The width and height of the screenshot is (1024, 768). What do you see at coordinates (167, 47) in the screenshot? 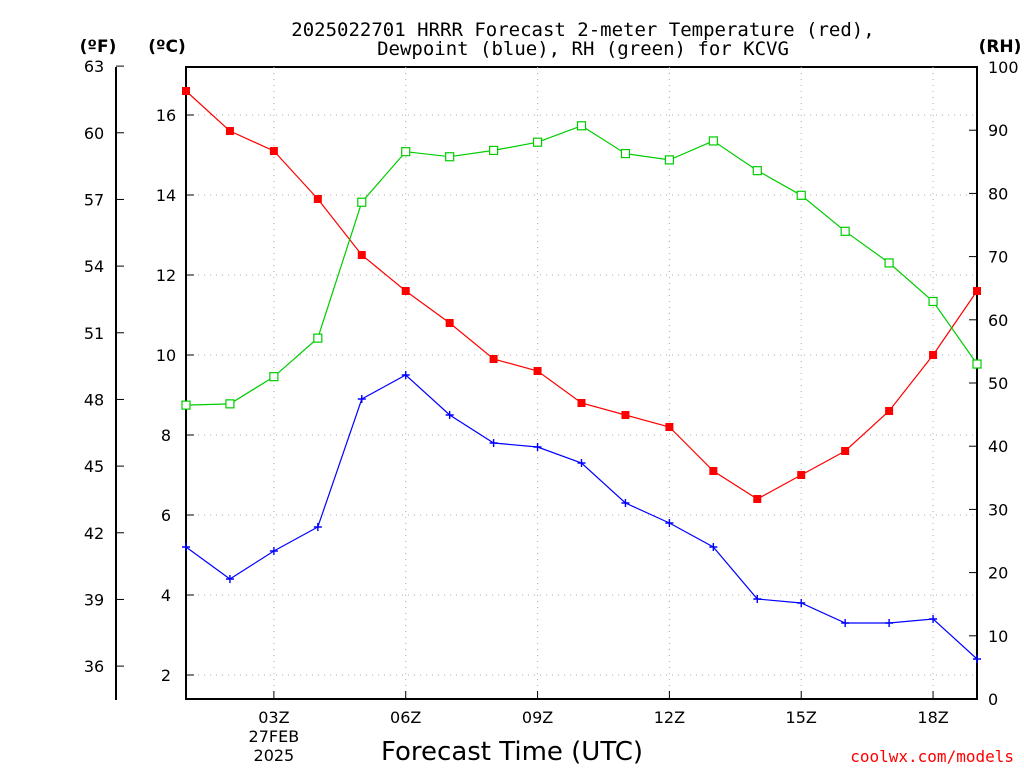
I see `celsius-unit-label: (ºC)` at bounding box center [167, 47].